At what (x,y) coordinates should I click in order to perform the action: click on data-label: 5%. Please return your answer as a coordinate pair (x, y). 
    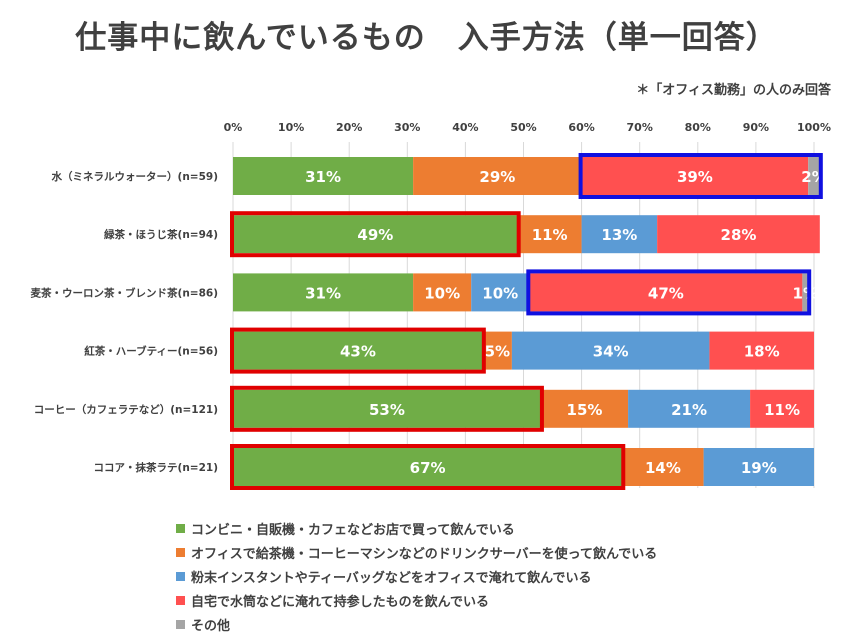
    Looking at the image, I should click on (497, 352).